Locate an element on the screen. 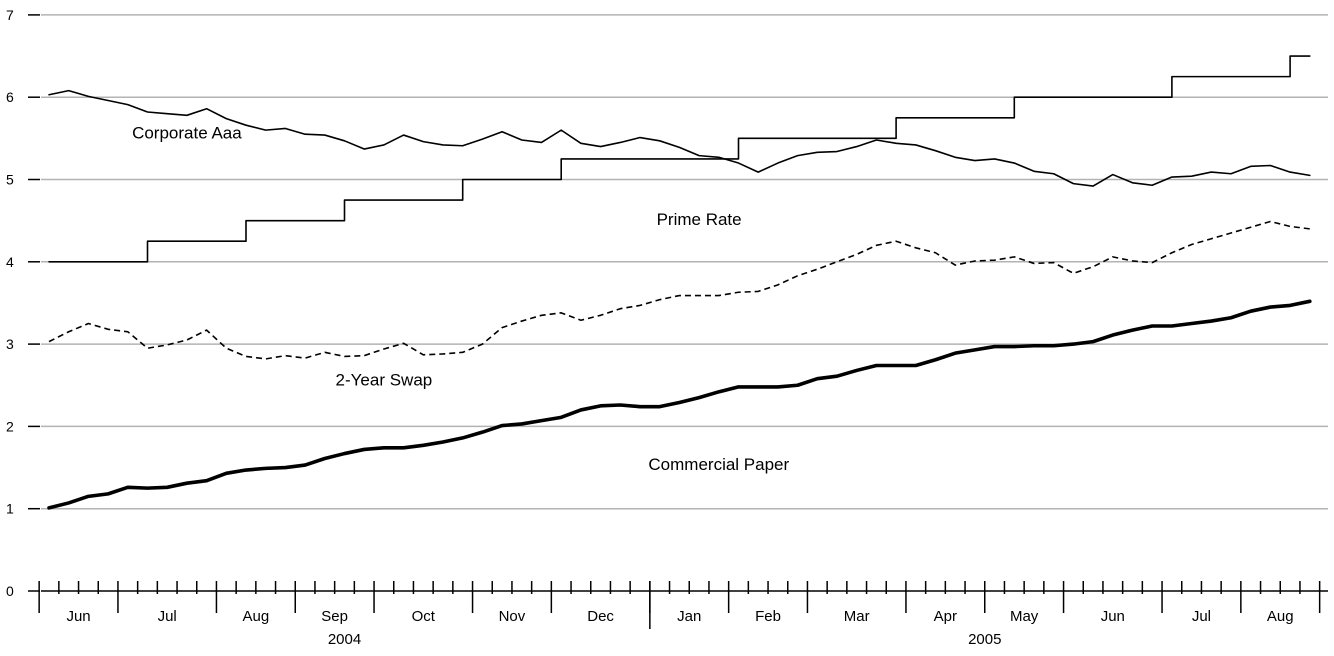 The height and width of the screenshot is (656, 1334). month-label: Mar is located at coordinates (857, 616).